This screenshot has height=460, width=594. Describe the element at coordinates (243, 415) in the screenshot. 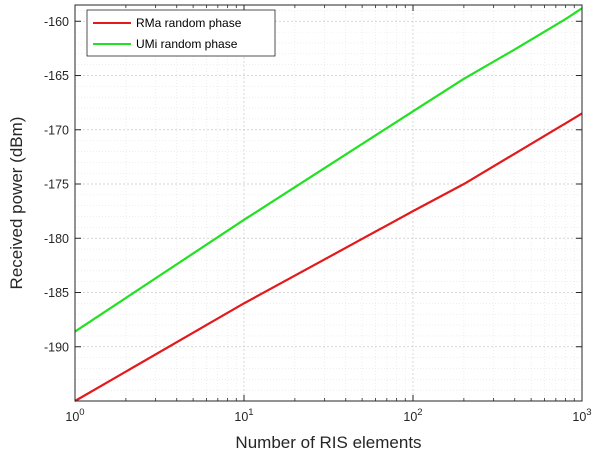

I see `x-tick-label: 10¹` at that location.